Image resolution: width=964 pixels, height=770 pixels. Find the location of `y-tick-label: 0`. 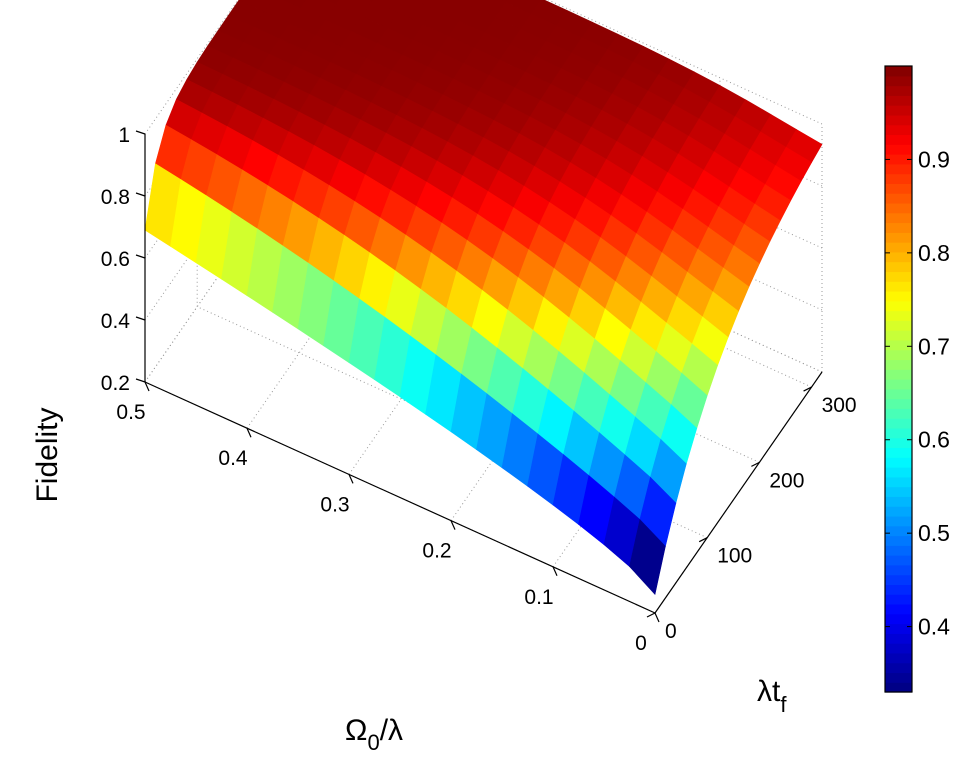

y-tick-label: 0 is located at coordinates (671, 631).